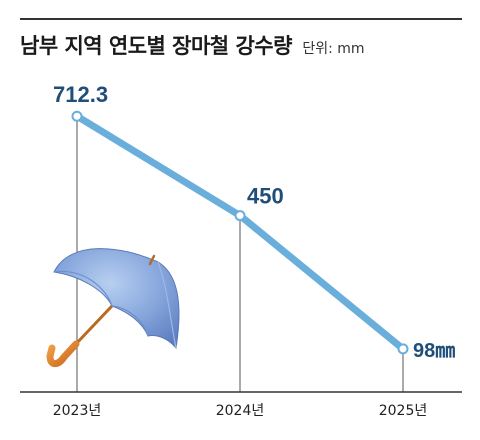  I want to click on unit-label: 단위: mm, so click(333, 49).